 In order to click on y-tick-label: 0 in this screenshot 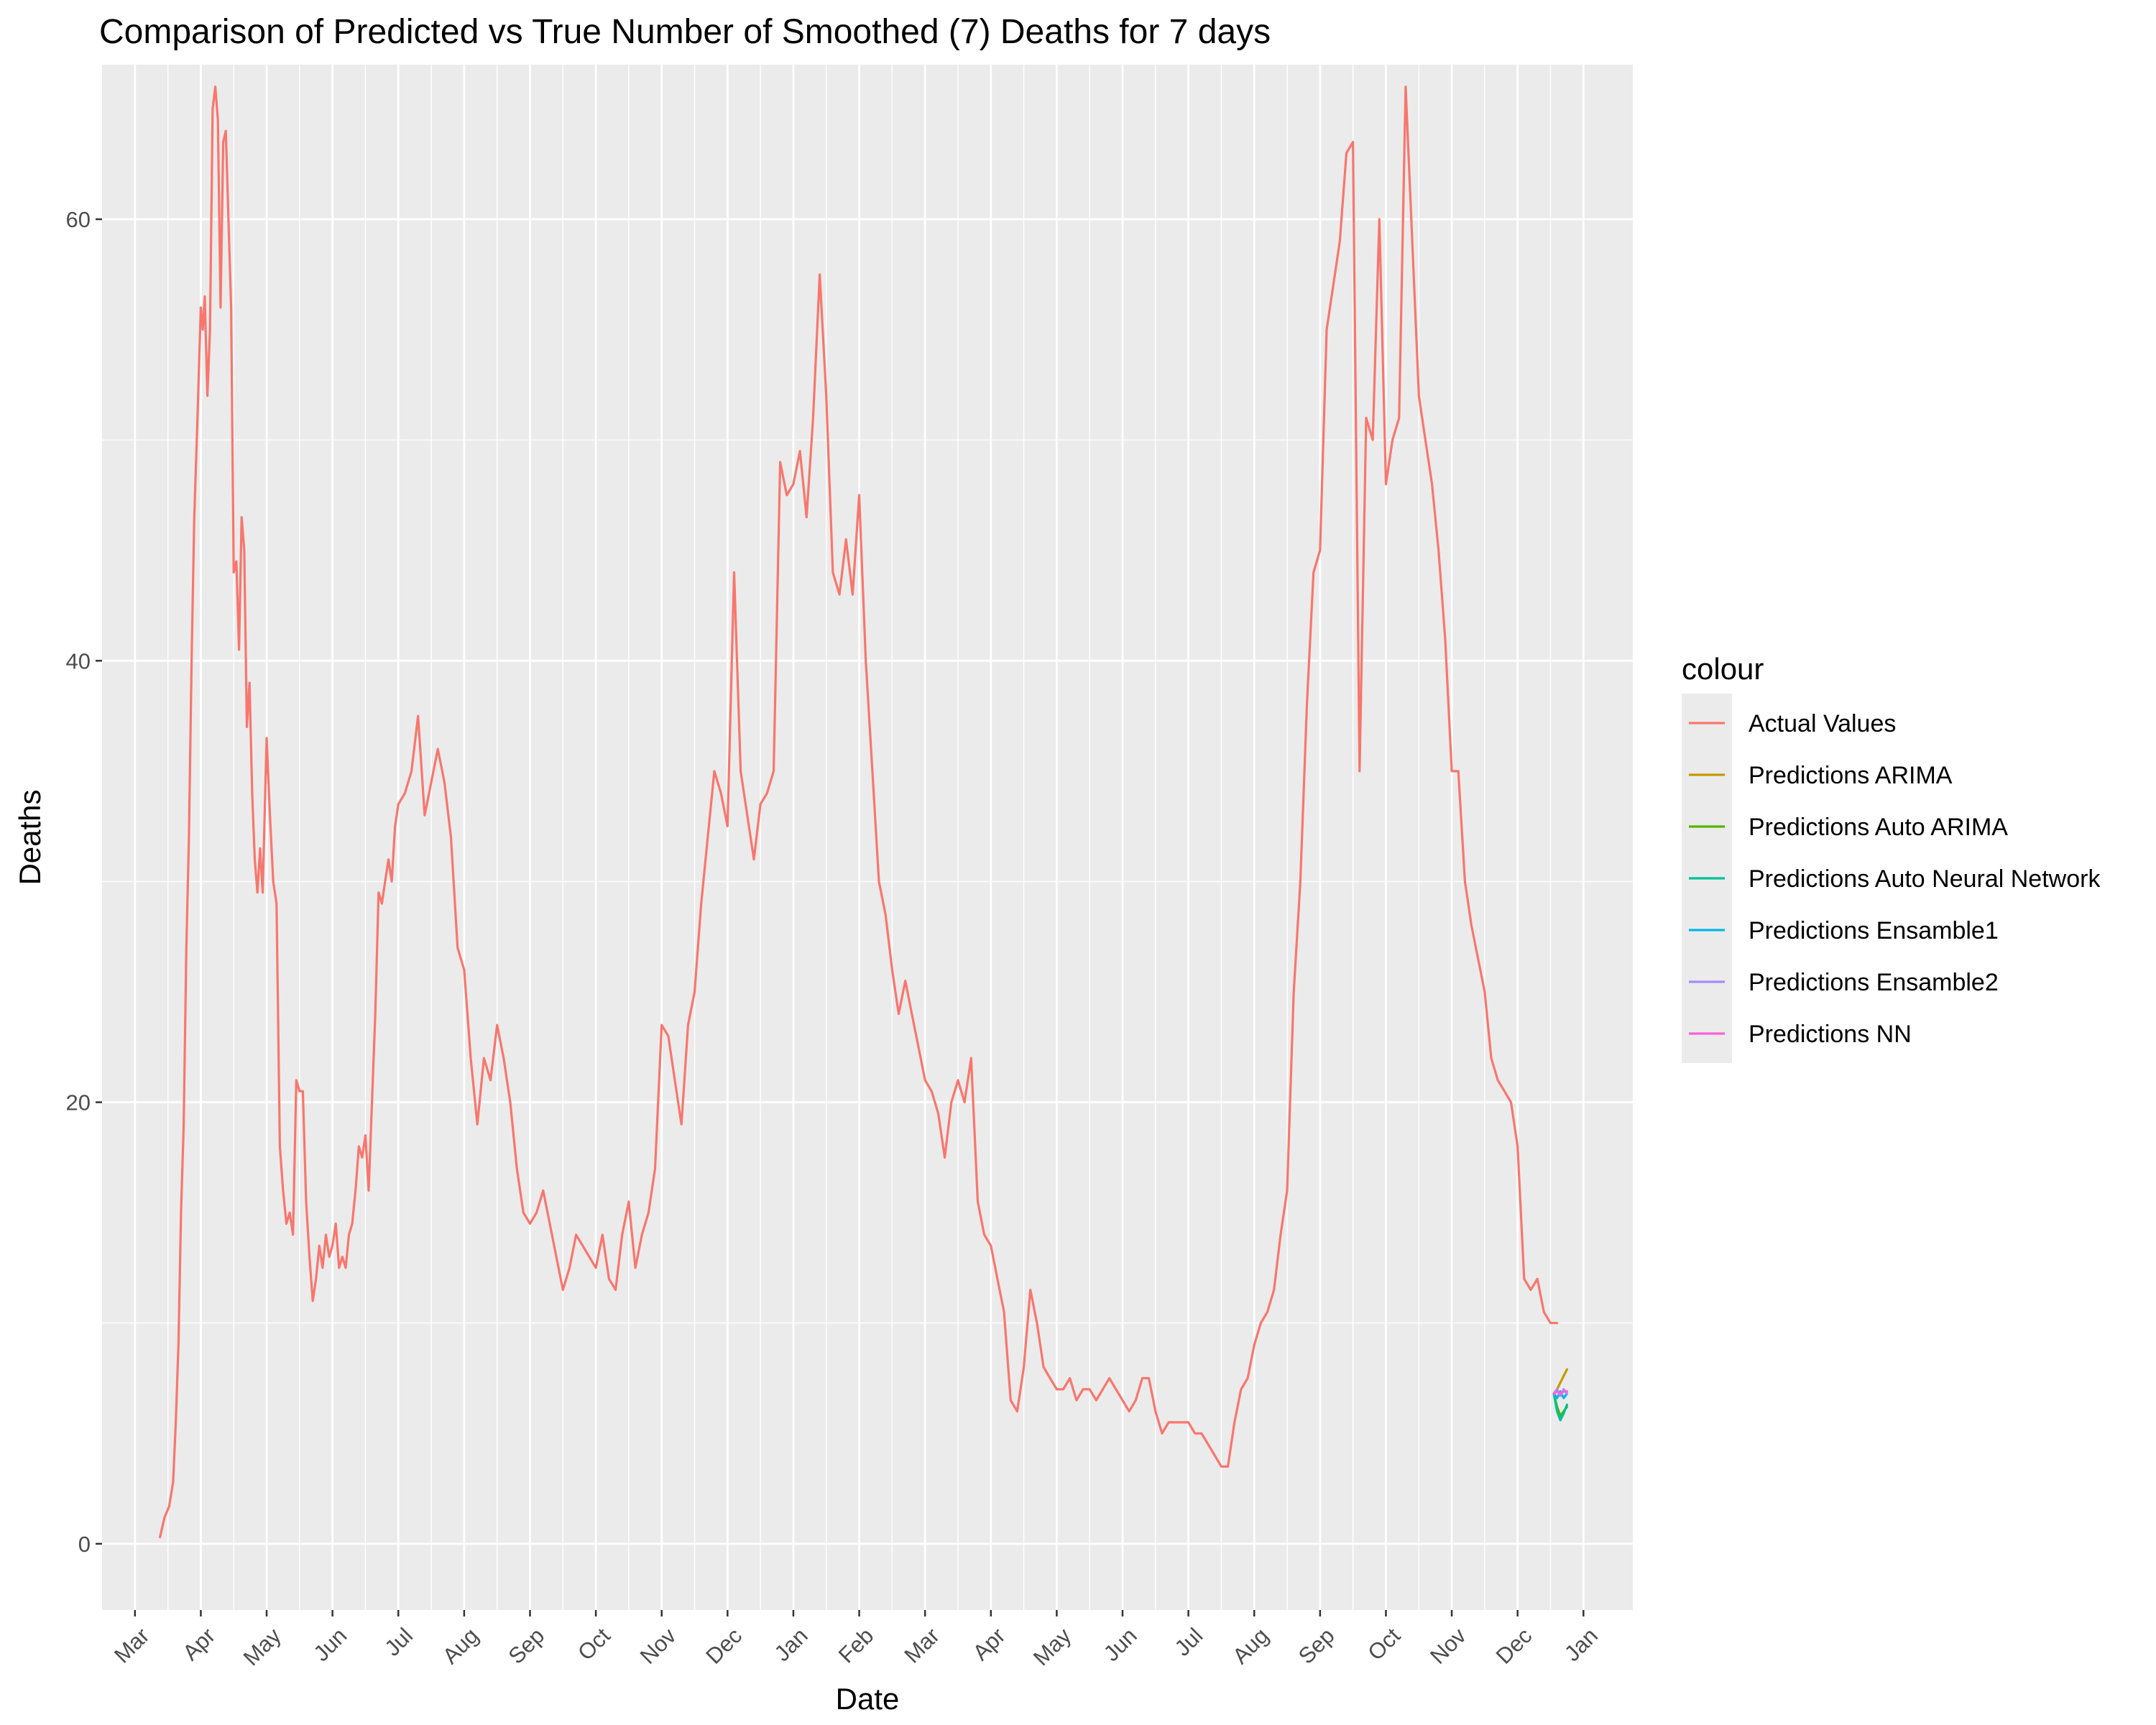, I will do `click(85, 1544)`.